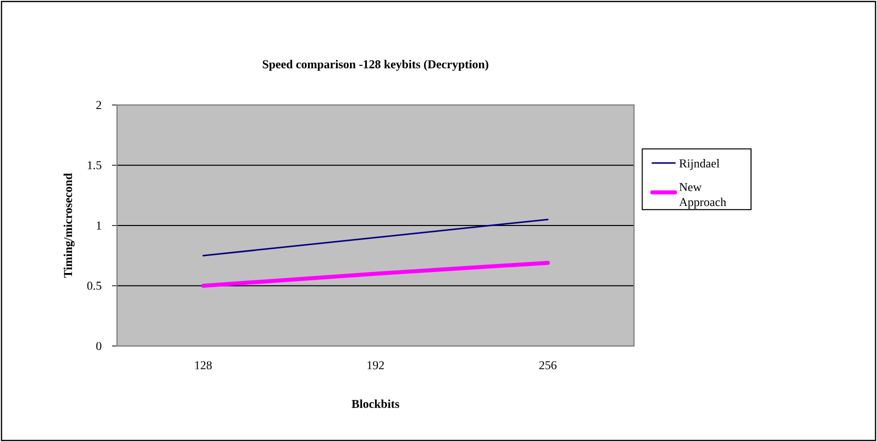 Image resolution: width=877 pixels, height=442 pixels. What do you see at coordinates (702, 196) in the screenshot?
I see `legend-label: New Approach` at bounding box center [702, 196].